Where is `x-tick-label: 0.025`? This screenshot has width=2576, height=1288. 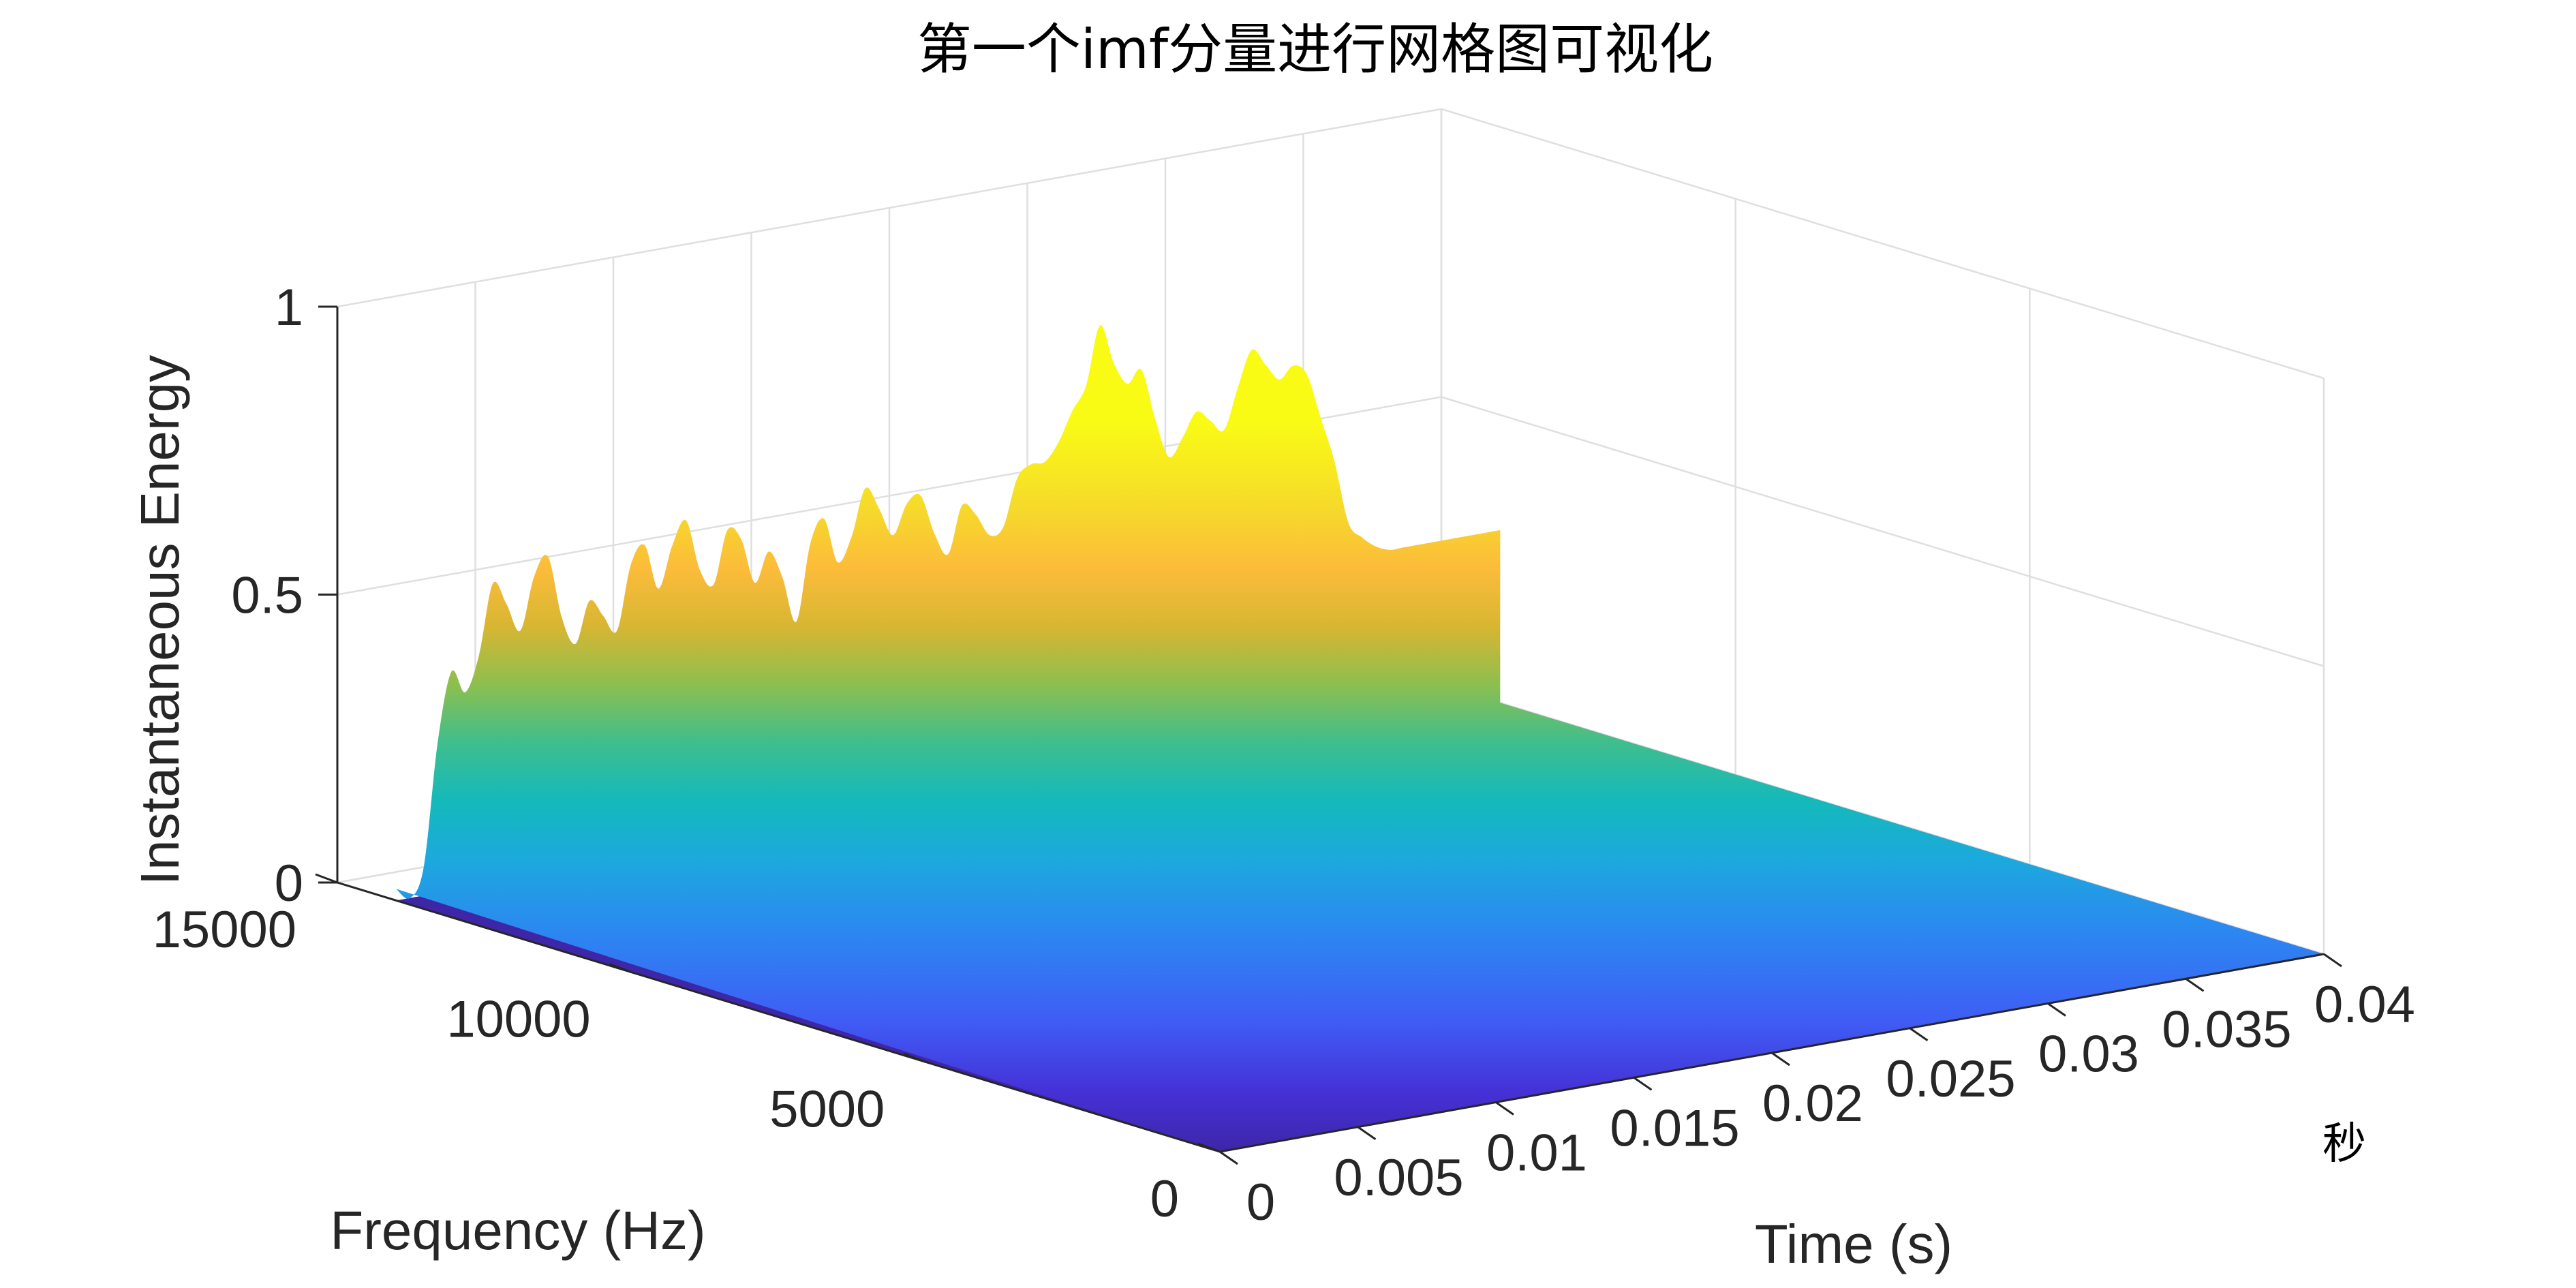 x-tick-label: 0.025 is located at coordinates (1950, 1079).